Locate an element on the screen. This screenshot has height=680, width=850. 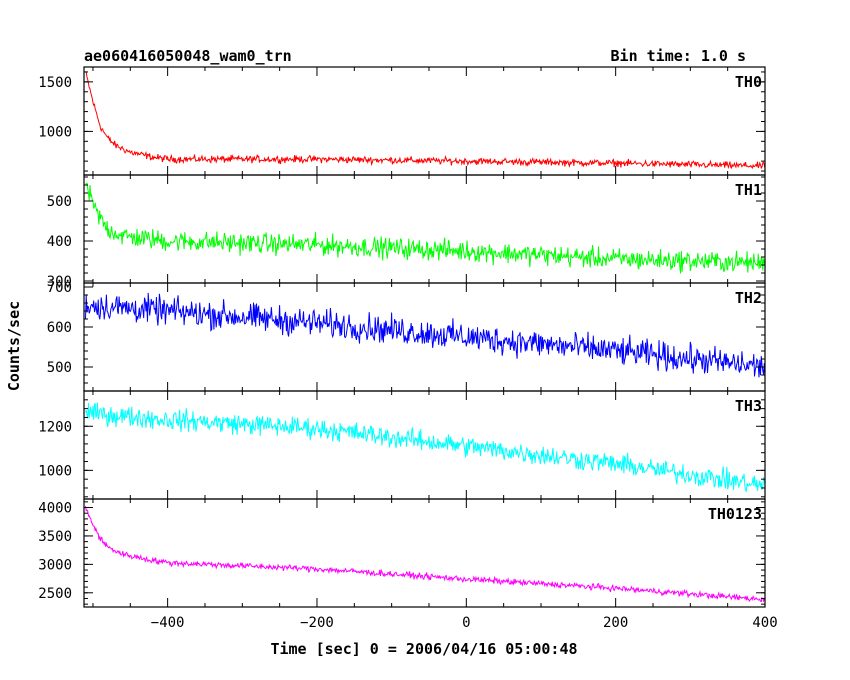
x-tick-label: −200 is located at coordinates (317, 623).